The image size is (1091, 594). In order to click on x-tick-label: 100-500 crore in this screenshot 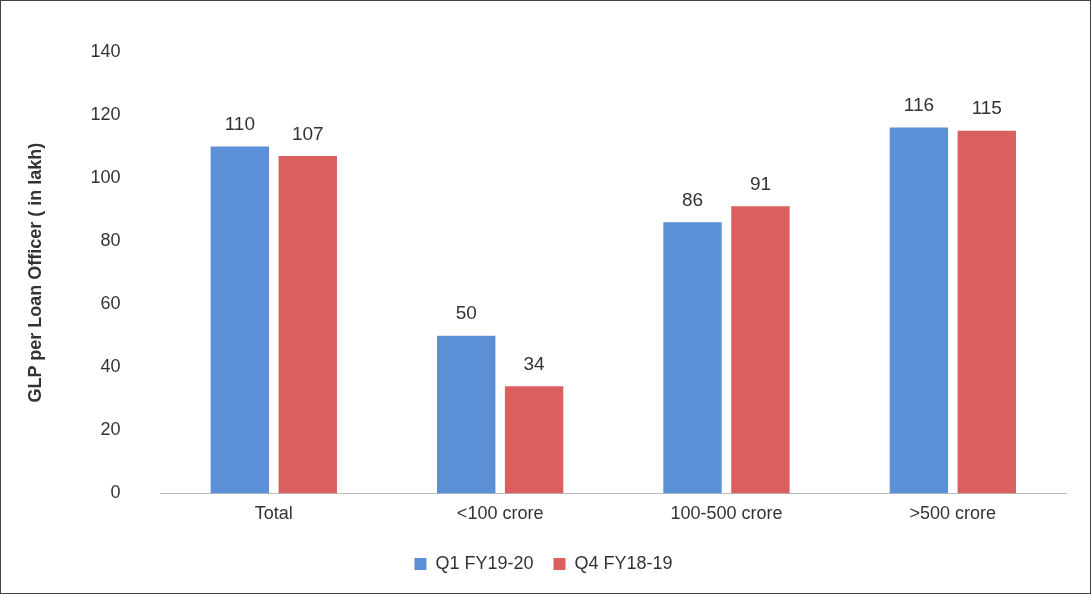, I will do `click(726, 513)`.